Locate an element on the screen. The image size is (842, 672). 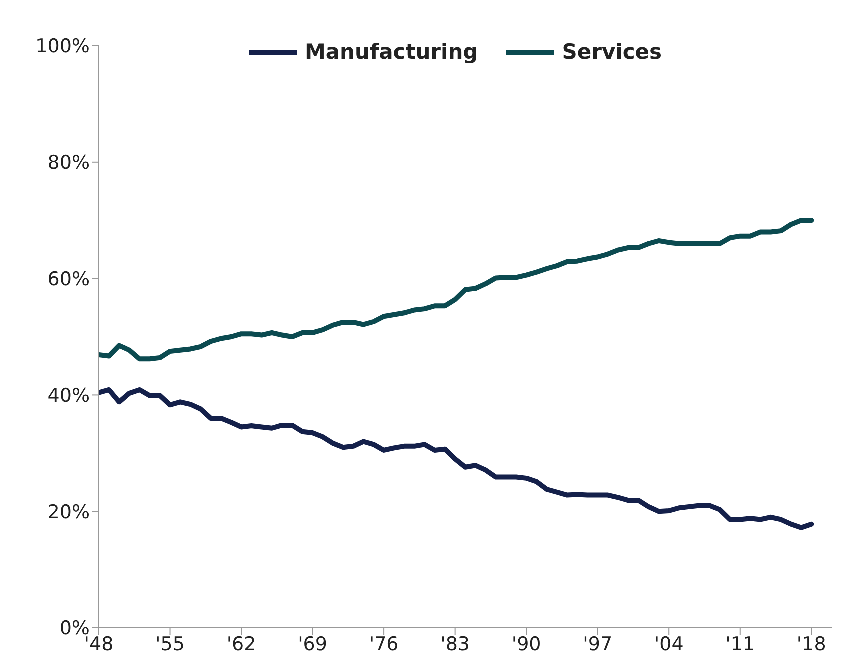
y-tick-label: 20% is located at coordinates (69, 512).